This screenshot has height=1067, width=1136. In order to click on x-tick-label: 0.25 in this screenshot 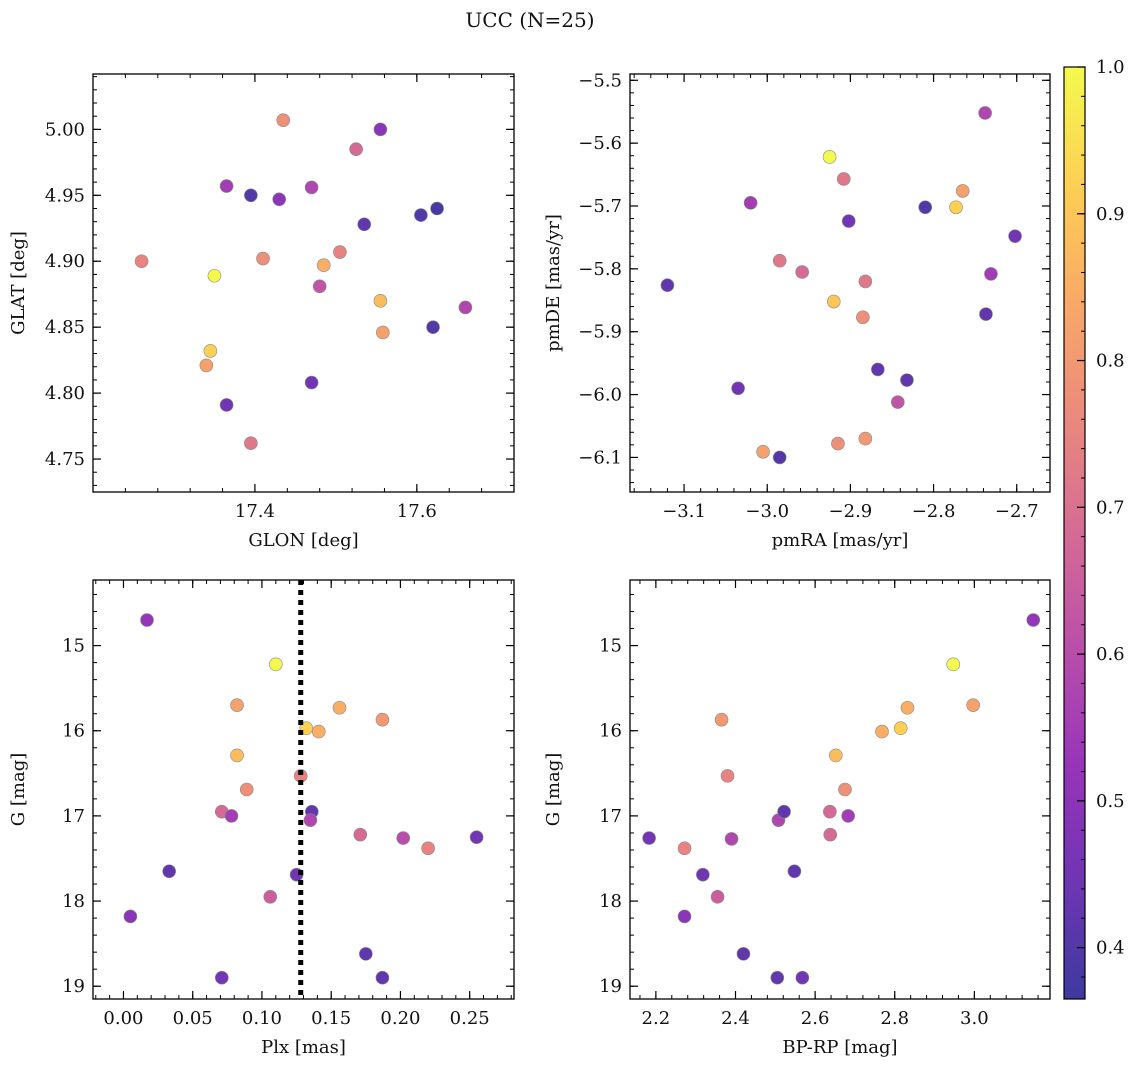, I will do `click(470, 1018)`.